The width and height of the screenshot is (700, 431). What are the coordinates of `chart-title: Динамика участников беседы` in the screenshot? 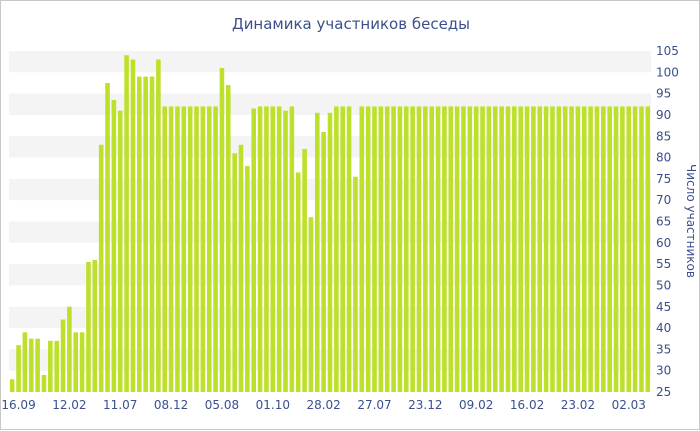 It's located at (351, 24).